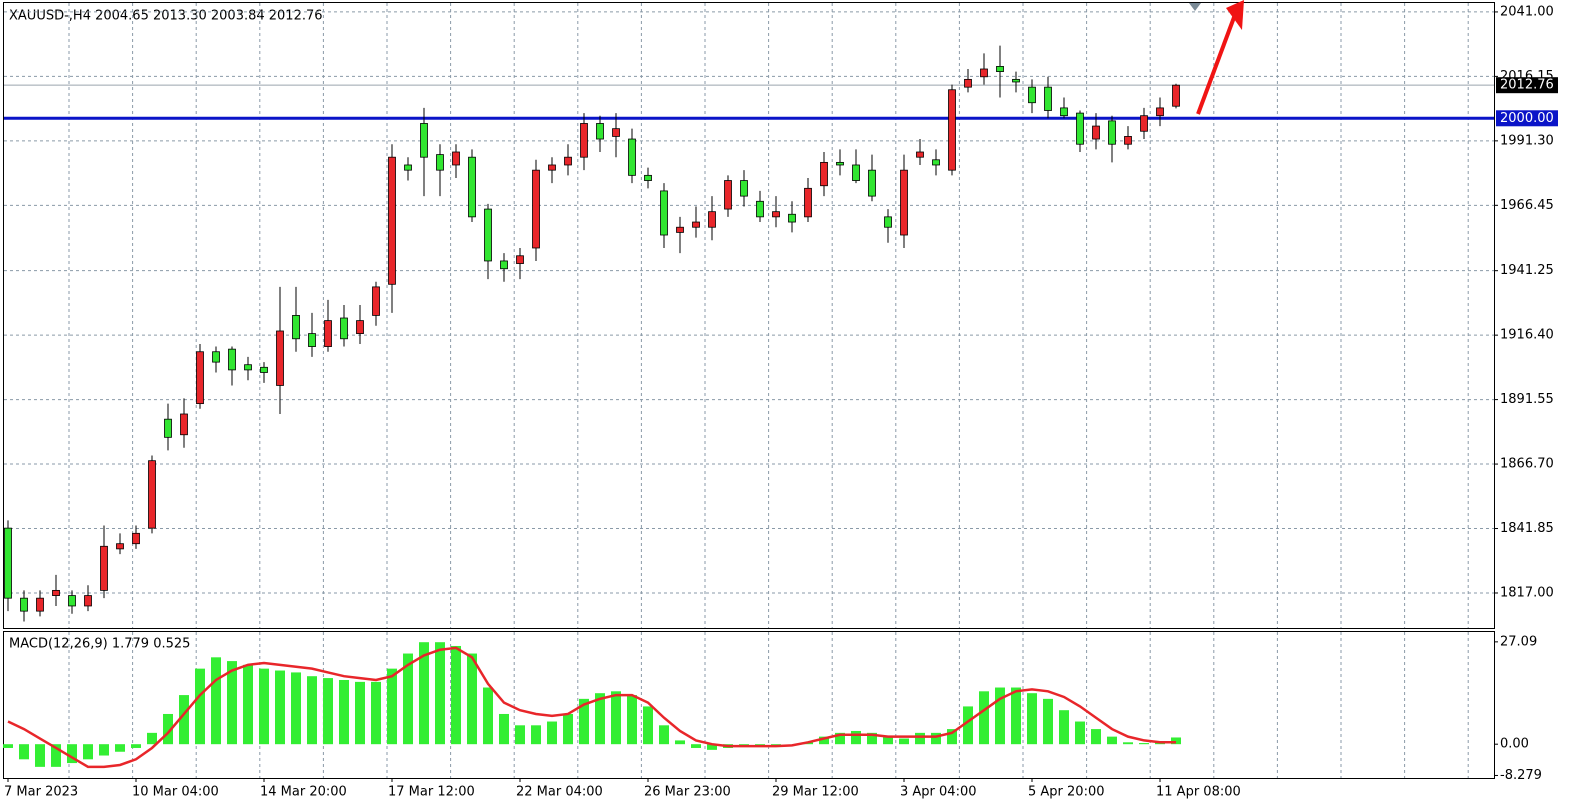  Describe the element at coordinates (1521, 775) in the screenshot. I see `y-tick-label: -8.279` at that location.